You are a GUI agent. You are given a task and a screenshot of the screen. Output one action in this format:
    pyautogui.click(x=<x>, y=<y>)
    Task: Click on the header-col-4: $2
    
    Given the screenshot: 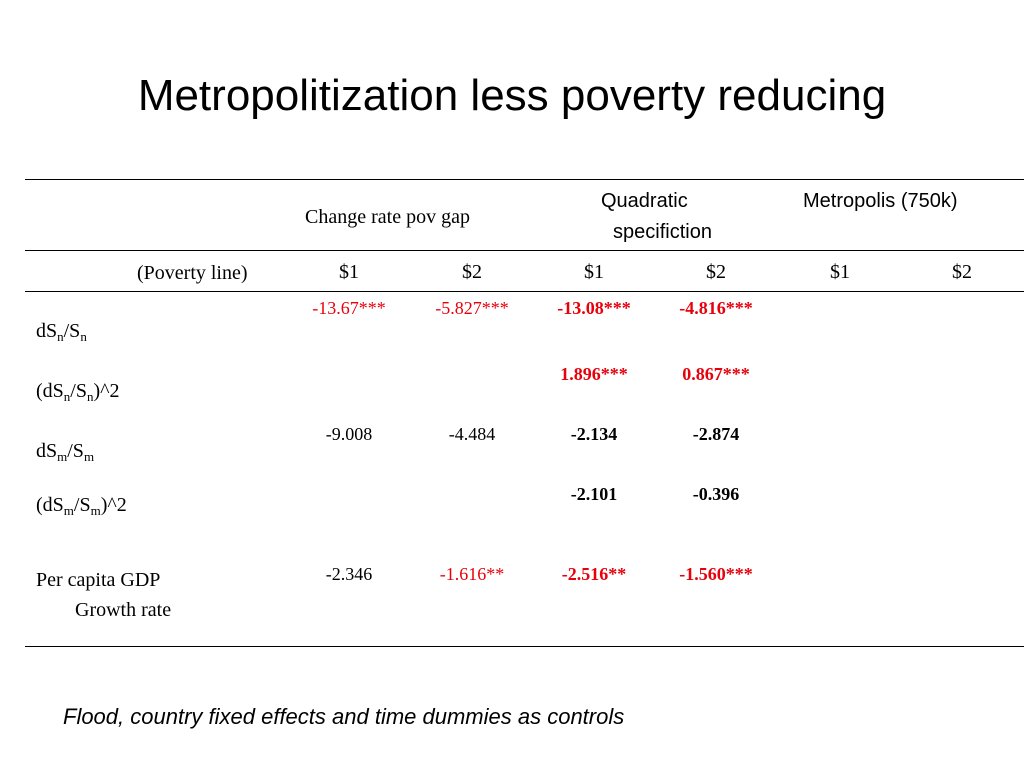 What is the action you would take?
    pyautogui.click(x=716, y=272)
    